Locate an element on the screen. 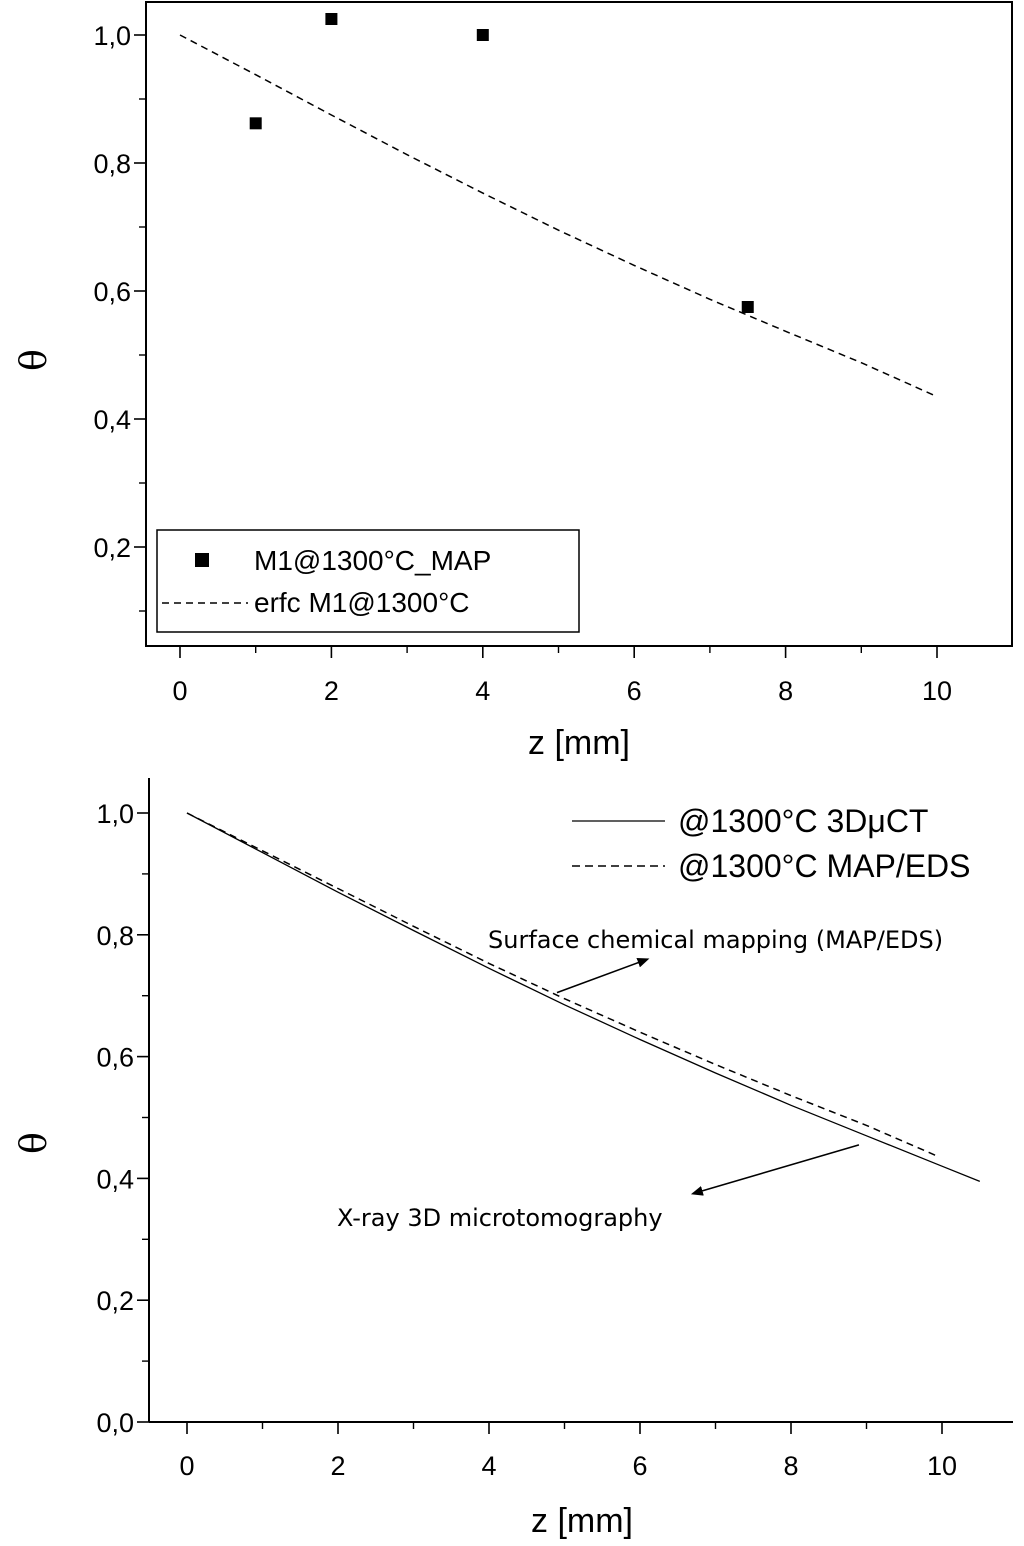 This screenshot has width=1024, height=1546. legend-label-eds: @1300°C MAP/EDS is located at coordinates (824, 866).